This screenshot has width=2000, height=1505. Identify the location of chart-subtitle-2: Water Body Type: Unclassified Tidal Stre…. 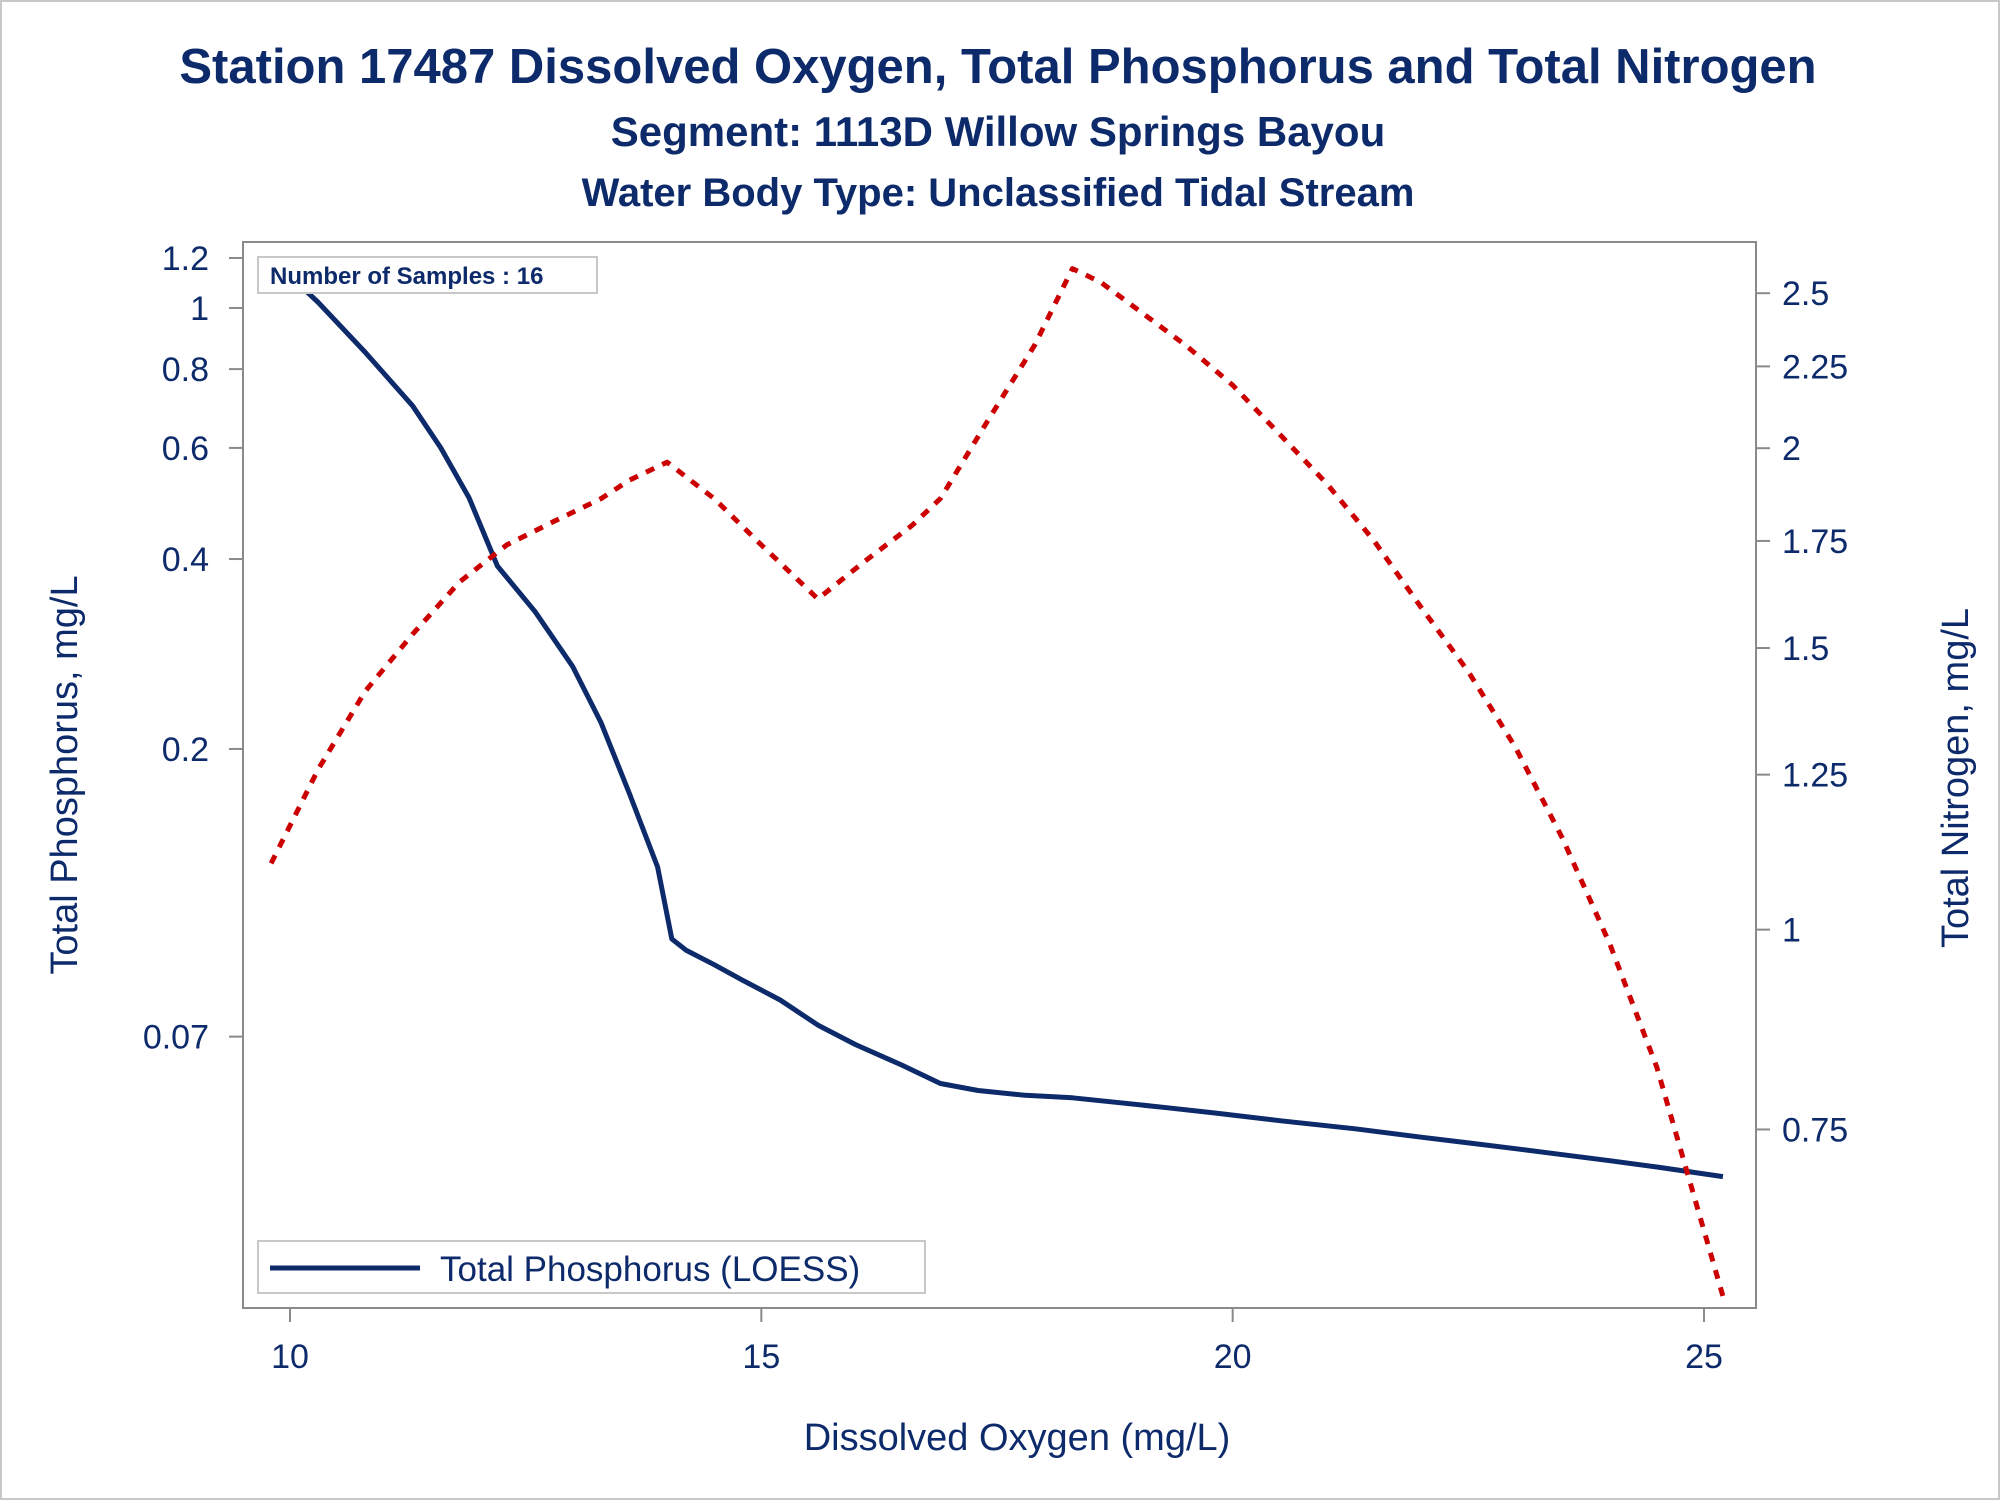
(998, 193).